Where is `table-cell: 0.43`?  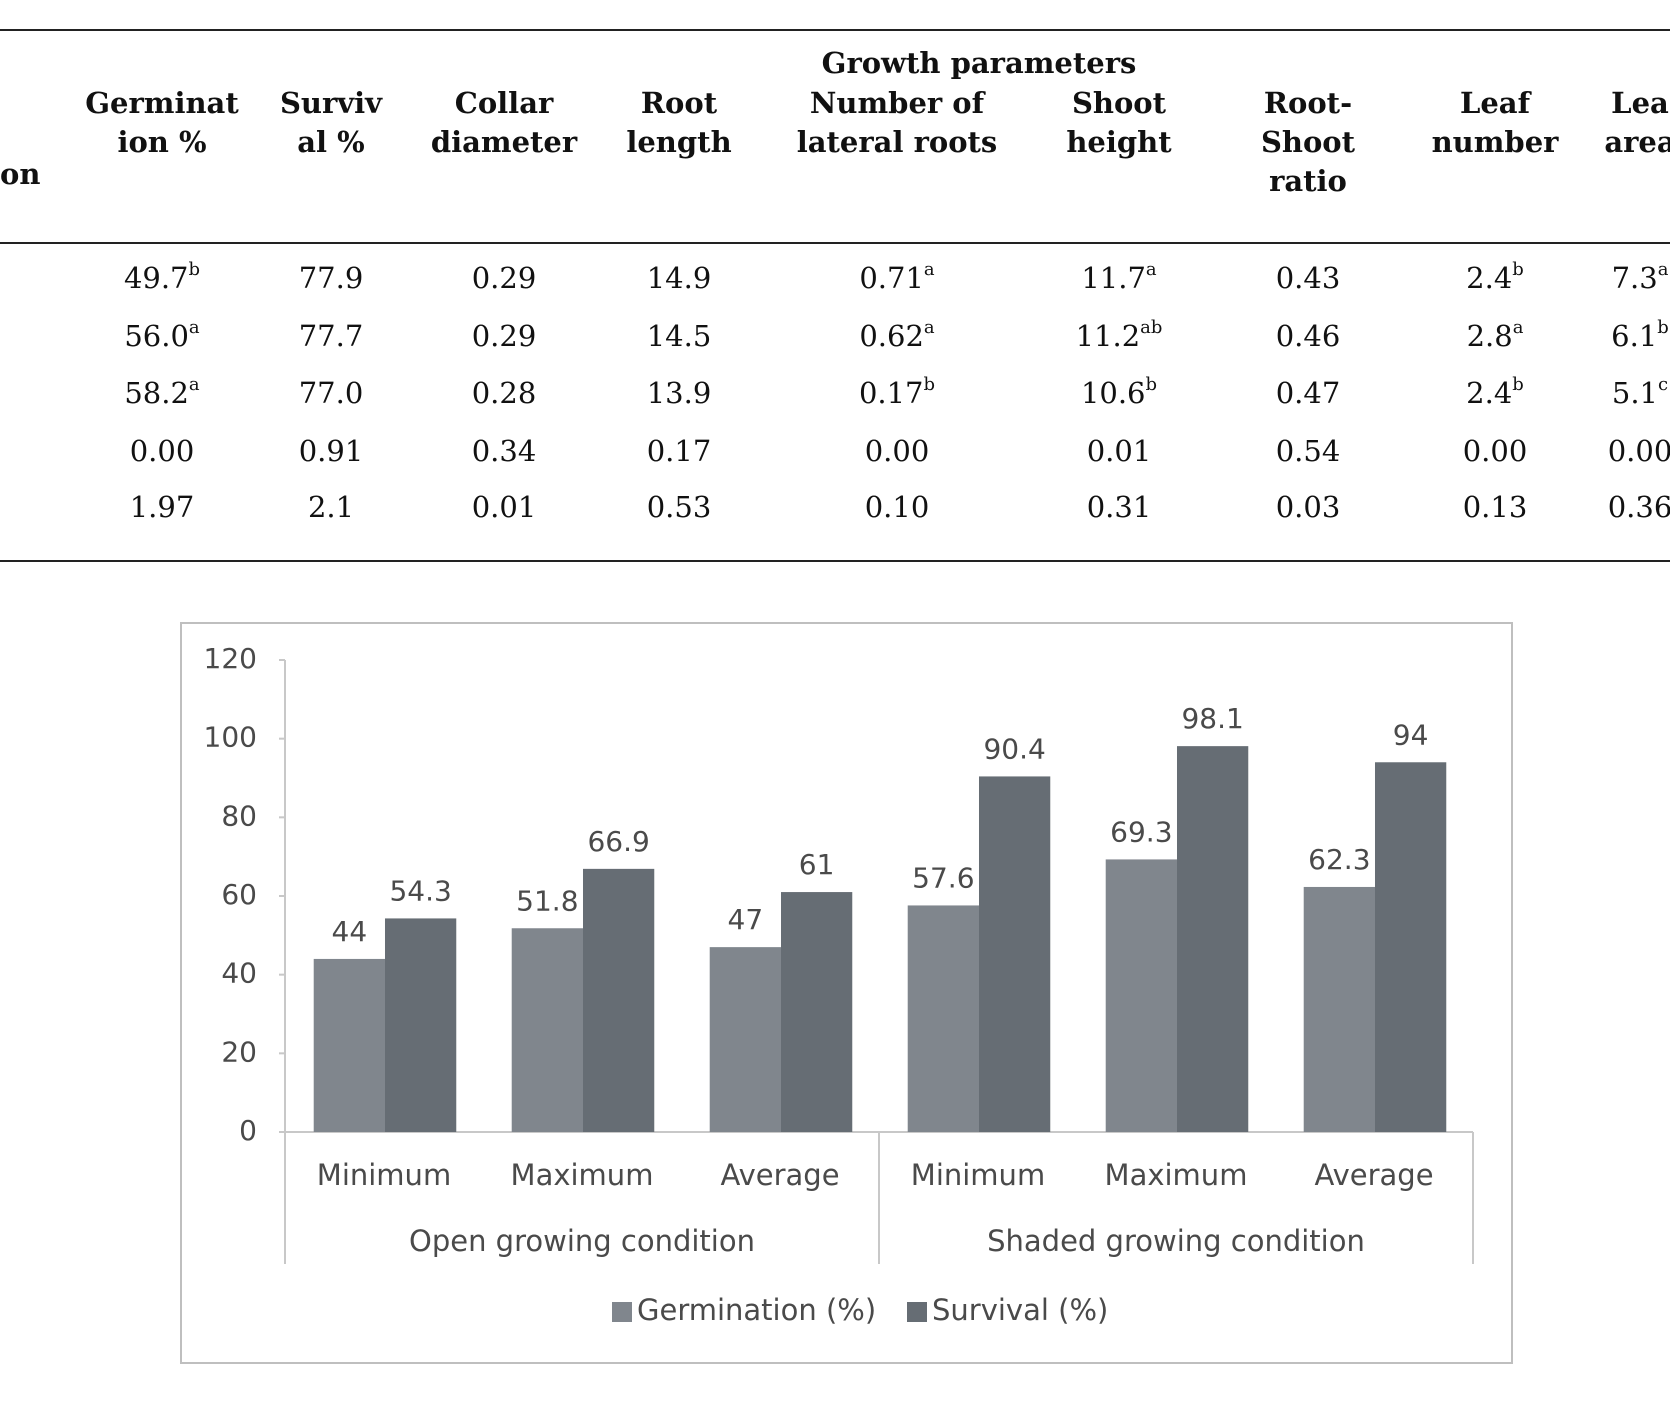 table-cell: 0.43 is located at coordinates (1308, 278).